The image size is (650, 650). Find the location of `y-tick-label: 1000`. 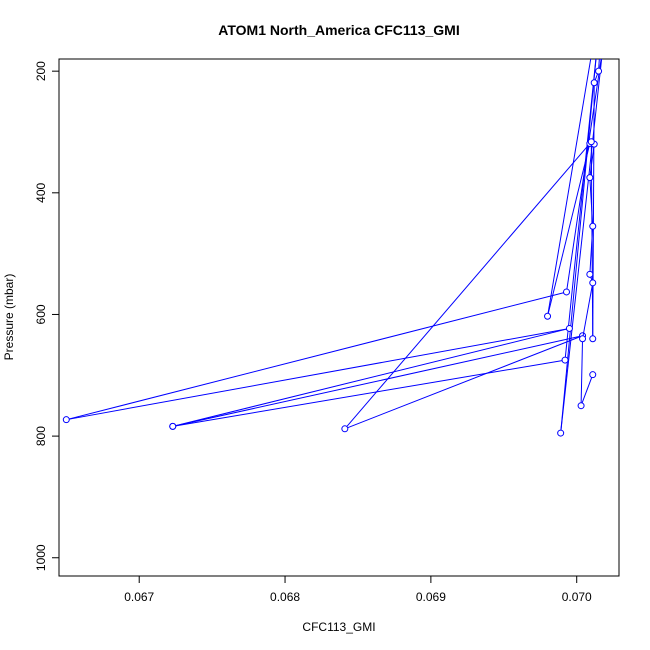

y-tick-label: 1000 is located at coordinates (41, 557).